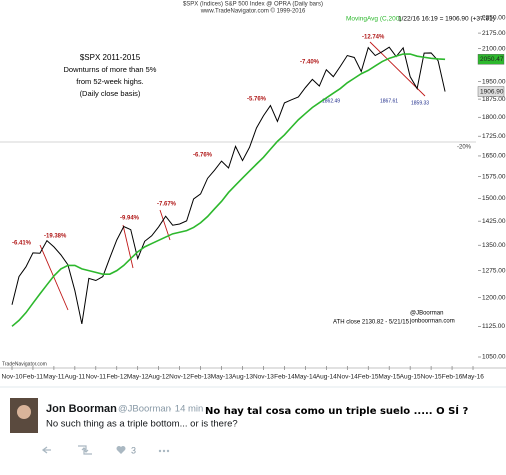 This screenshot has height=475, width=506. Describe the element at coordinates (368, 377) in the screenshot. I see `x-tick-label: Feb-15` at that location.